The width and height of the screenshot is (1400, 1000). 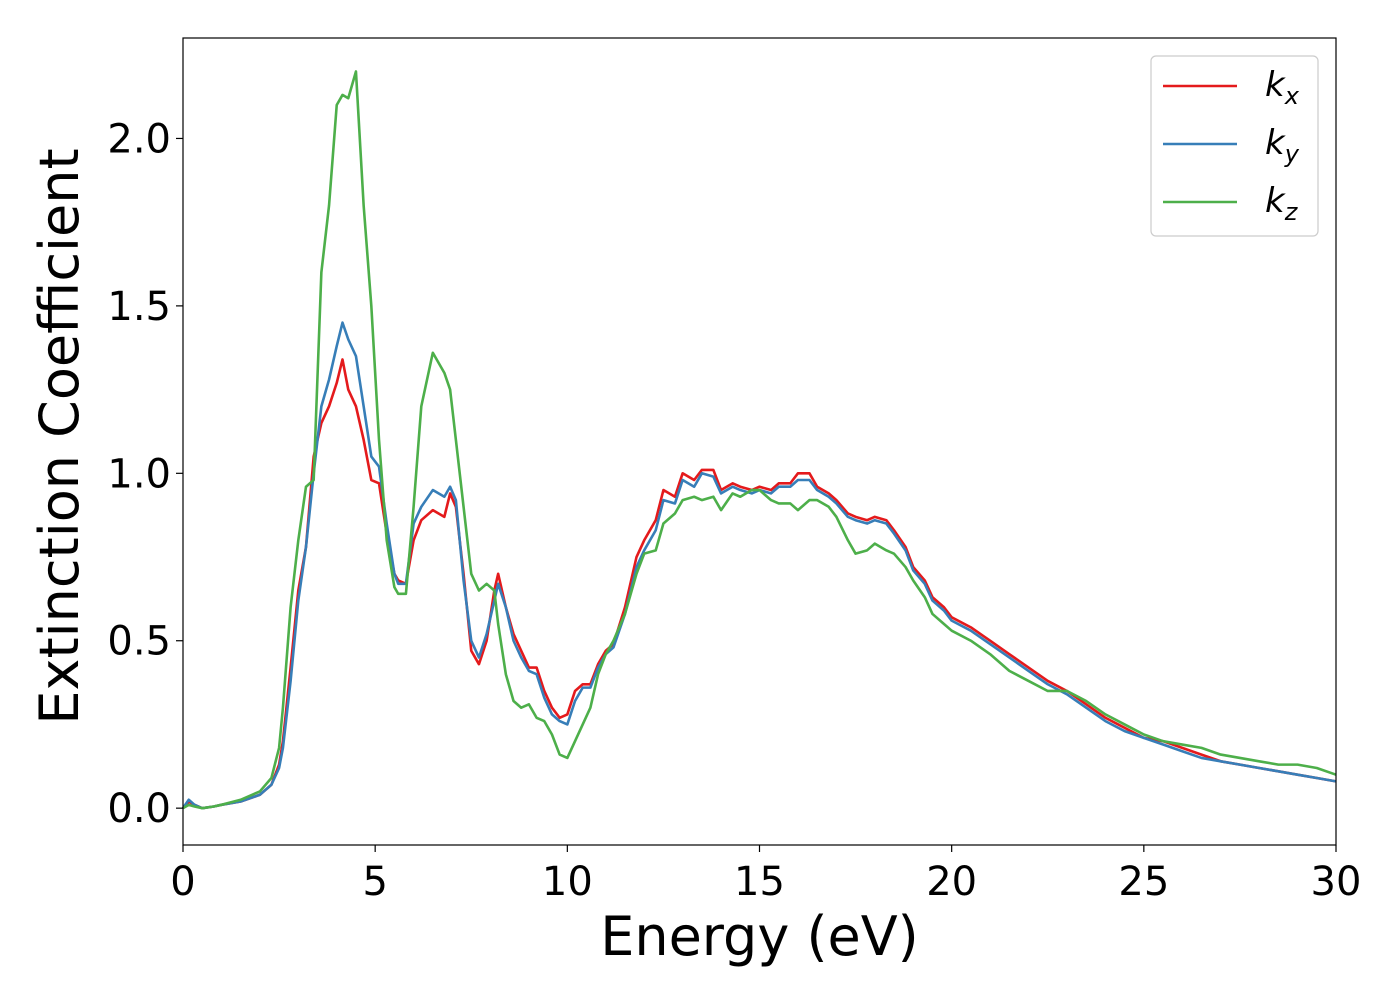 What do you see at coordinates (139, 307) in the screenshot?
I see `y-tick-label: 1.5` at bounding box center [139, 307].